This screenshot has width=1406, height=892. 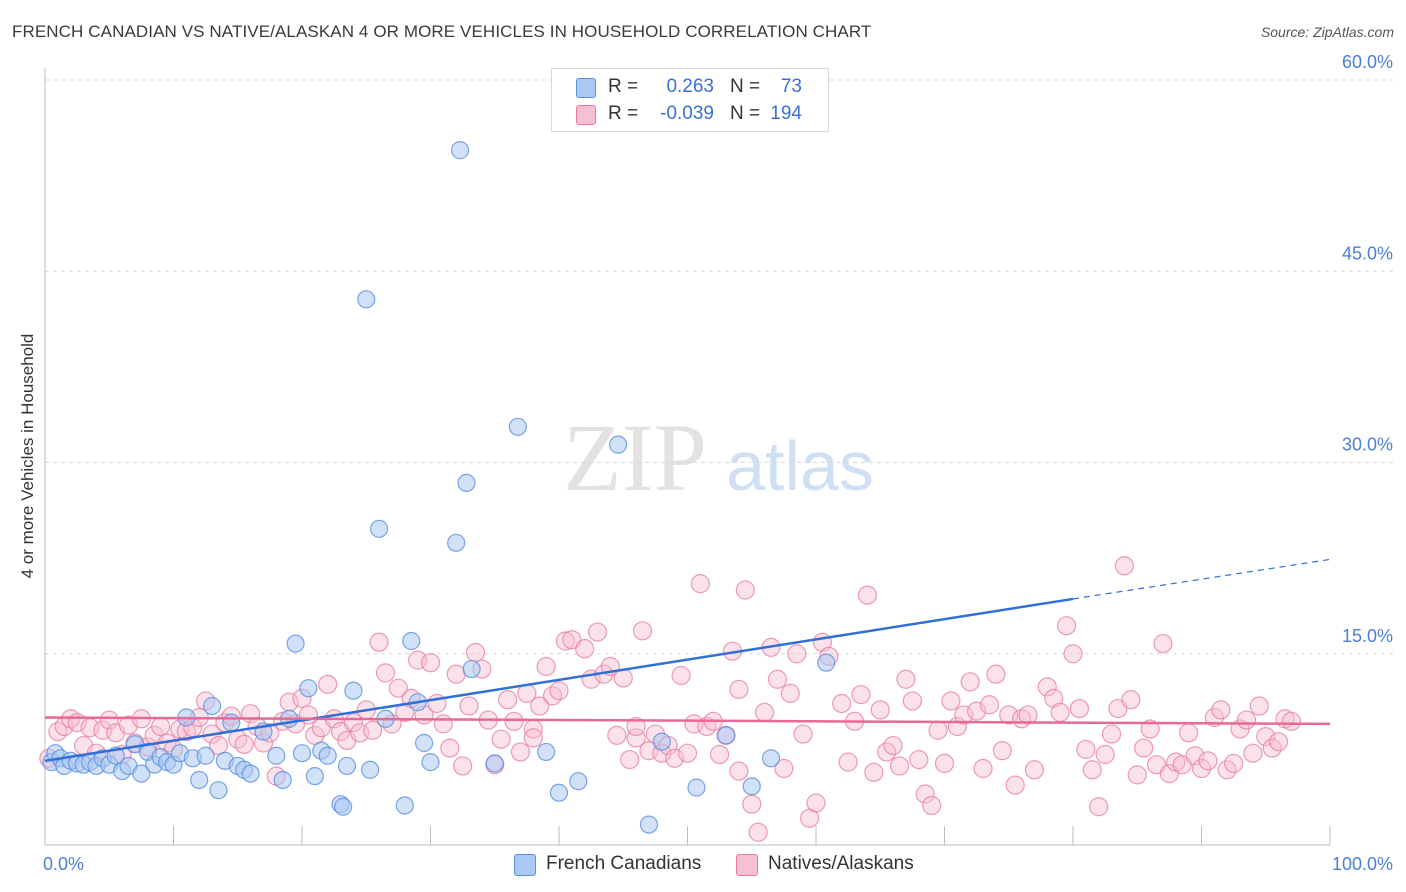 I want to click on n-value: 73, so click(x=791, y=86).